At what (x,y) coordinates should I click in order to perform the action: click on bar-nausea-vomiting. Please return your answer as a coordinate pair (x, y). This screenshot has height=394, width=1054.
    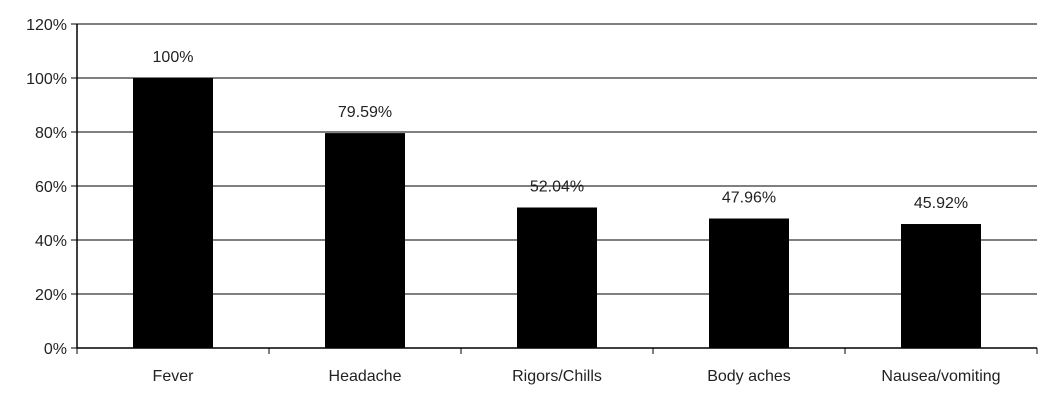
    Looking at the image, I should click on (941, 286).